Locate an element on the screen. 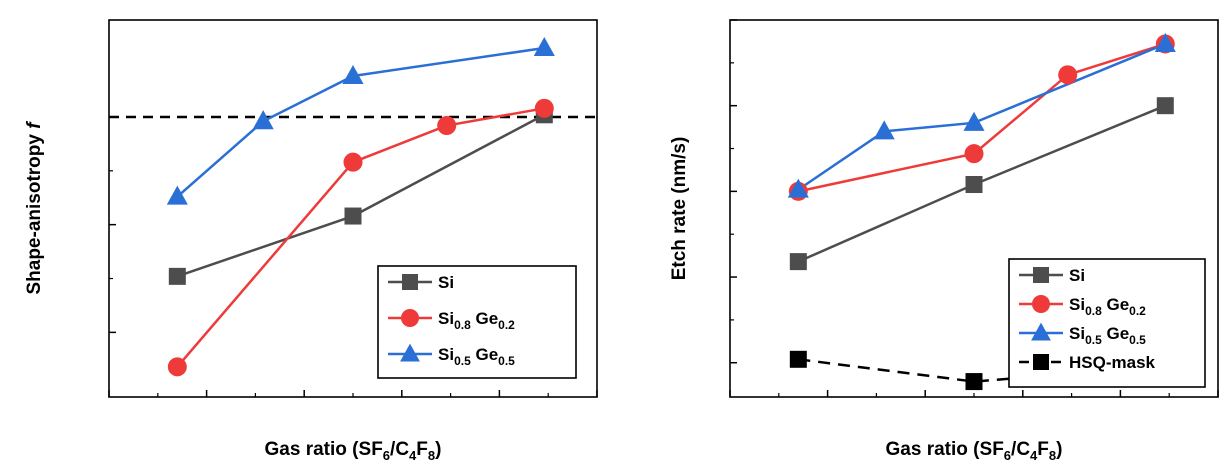 Image resolution: width=1222 pixels, height=472 pixels. legend: Si Si0.8 Ge0.2 Si0.5 Ge0.5 is located at coordinates (477, 322).